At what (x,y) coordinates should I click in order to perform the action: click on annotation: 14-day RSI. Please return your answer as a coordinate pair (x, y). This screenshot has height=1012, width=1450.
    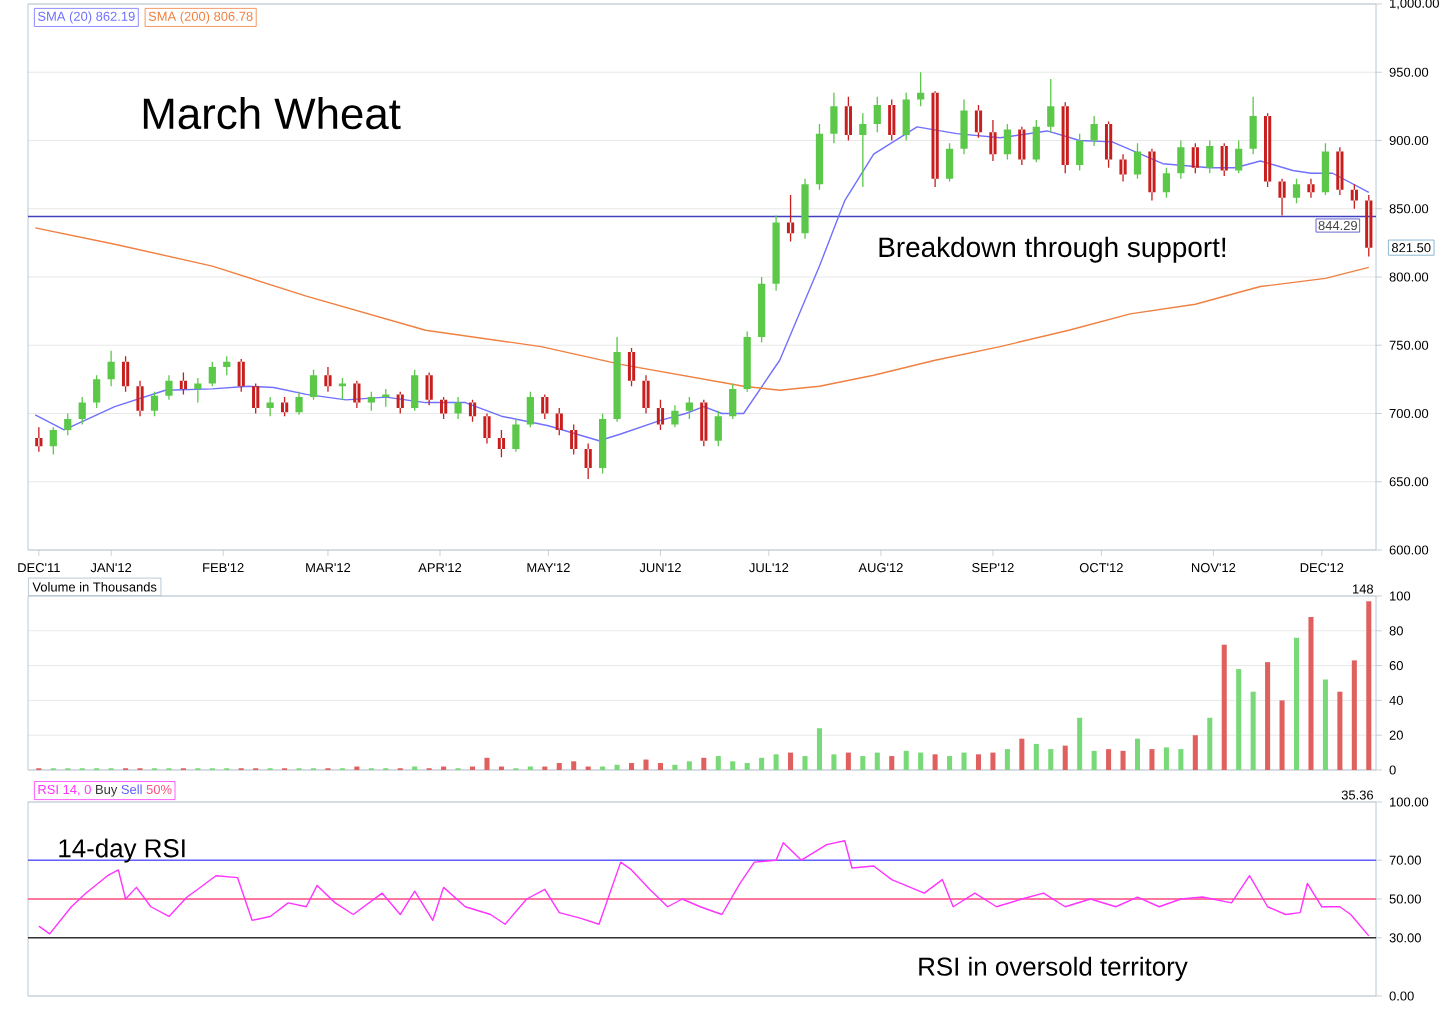
    Looking at the image, I should click on (122, 850).